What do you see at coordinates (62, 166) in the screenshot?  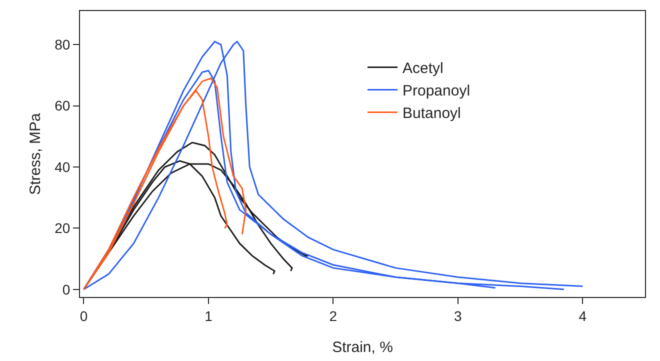 I see `y-tick-label: 40` at bounding box center [62, 166].